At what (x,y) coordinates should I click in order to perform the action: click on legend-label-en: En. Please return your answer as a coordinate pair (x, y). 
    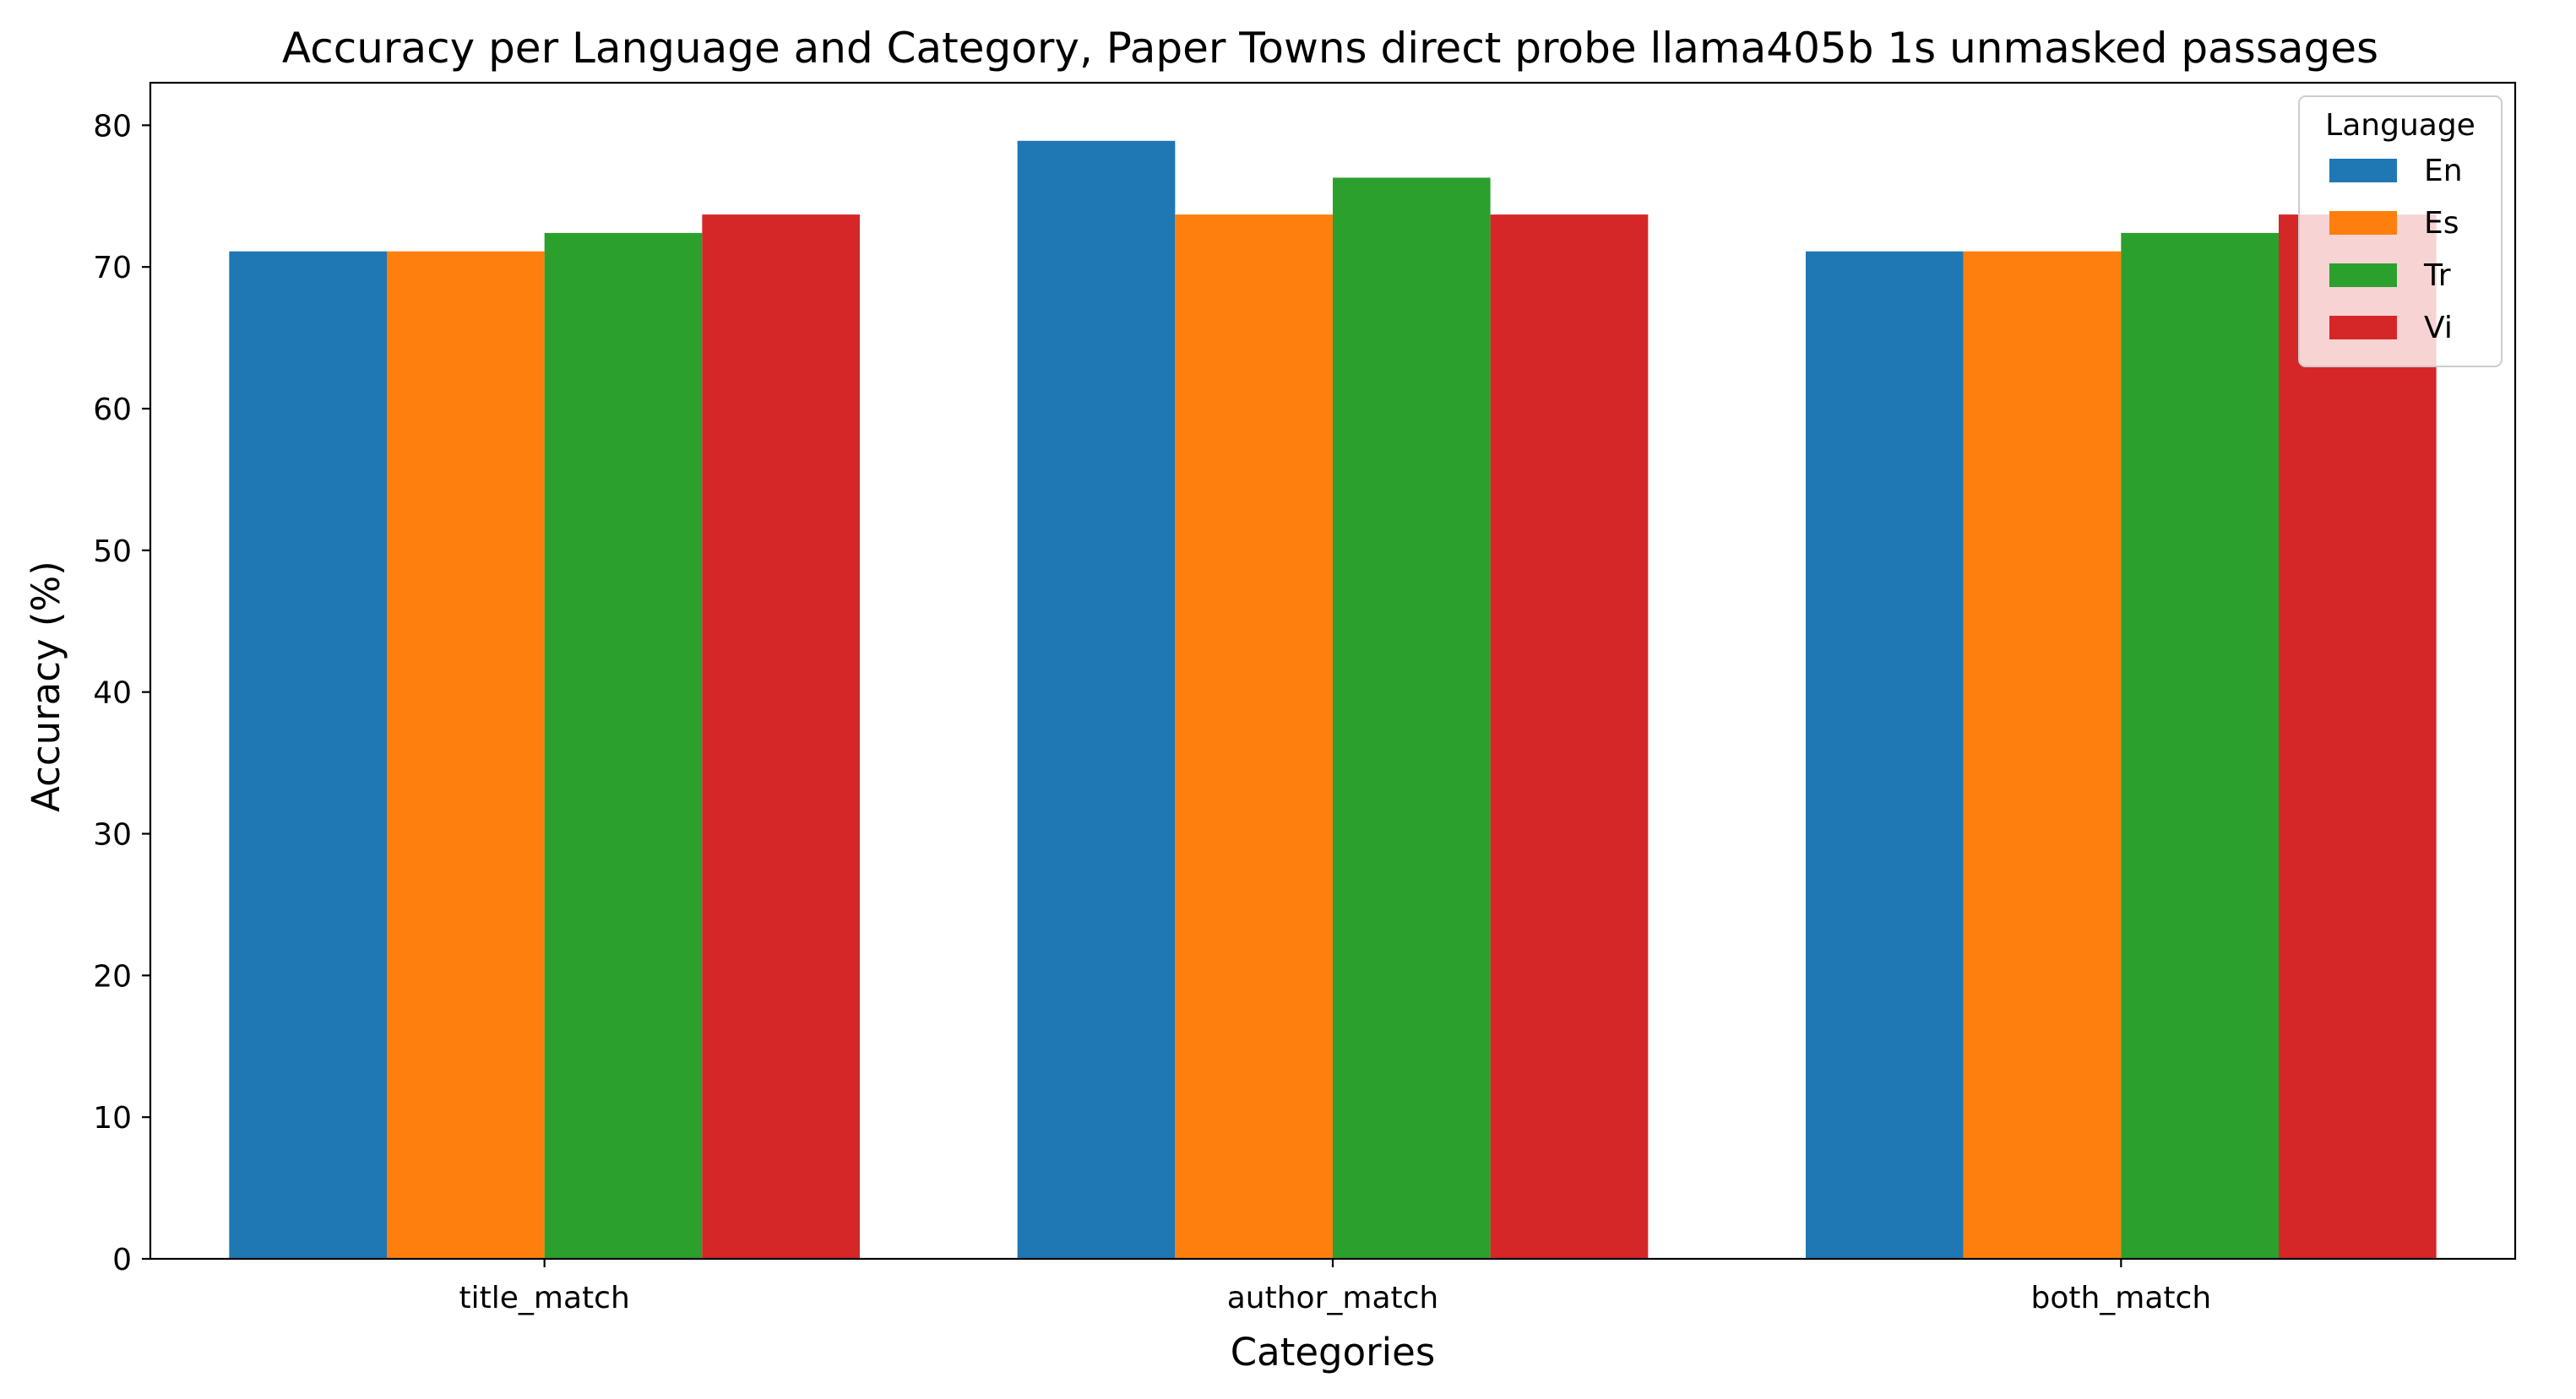
    Looking at the image, I should click on (2443, 171).